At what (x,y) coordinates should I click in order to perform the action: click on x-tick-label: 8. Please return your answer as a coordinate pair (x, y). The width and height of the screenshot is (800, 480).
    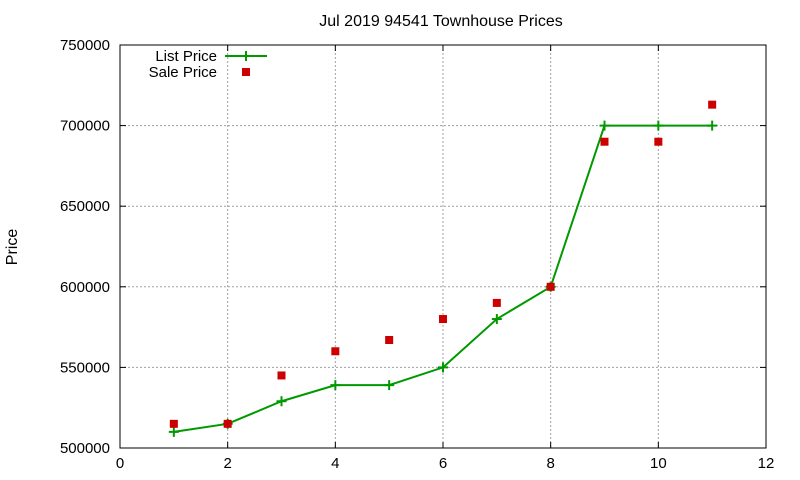
    Looking at the image, I should click on (550, 463).